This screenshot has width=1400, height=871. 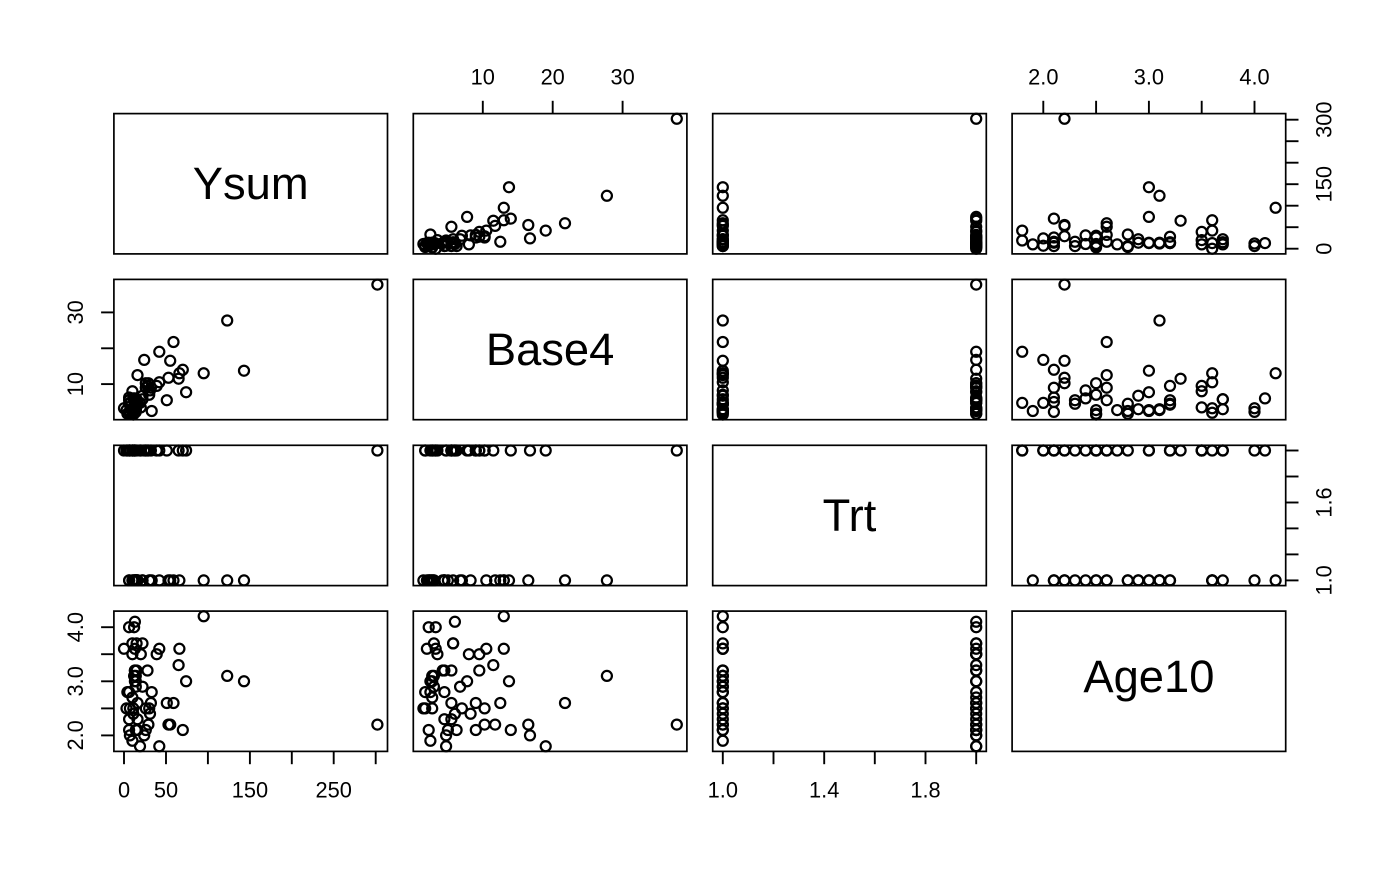 What do you see at coordinates (925, 790) in the screenshot?
I see `svg-text: 1.8` at bounding box center [925, 790].